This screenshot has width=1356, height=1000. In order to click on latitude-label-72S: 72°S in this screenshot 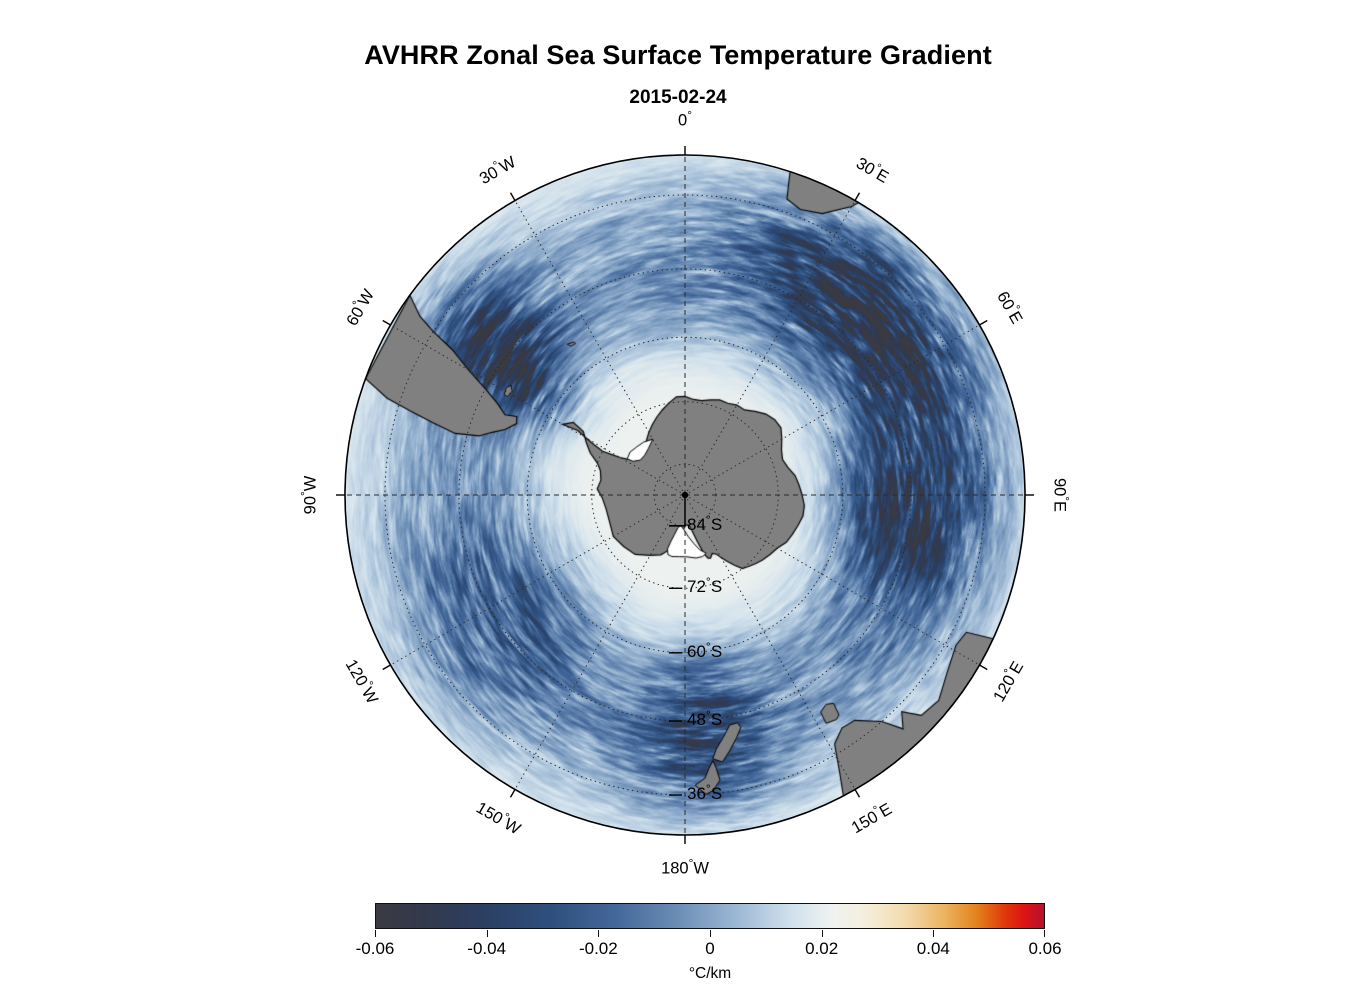, I will do `click(705, 585)`.